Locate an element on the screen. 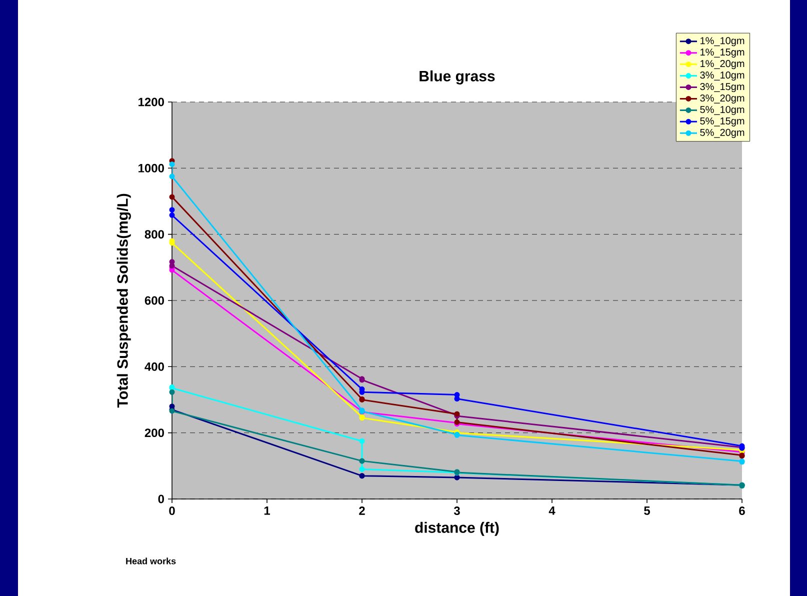 This screenshot has width=807, height=596. x-tick-label: 0 is located at coordinates (172, 511).